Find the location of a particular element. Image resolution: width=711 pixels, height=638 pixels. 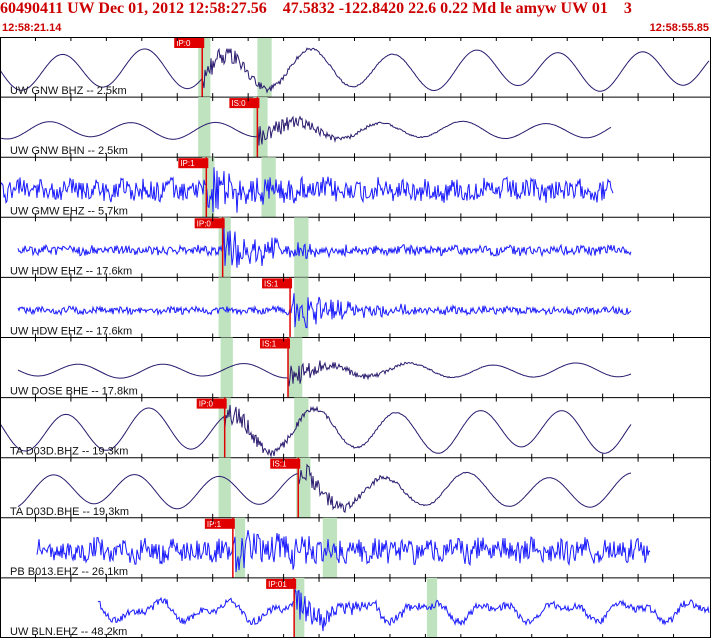

channel-row: IP:0 UW GNW BHZ -- 2.5km is located at coordinates (355, 67).